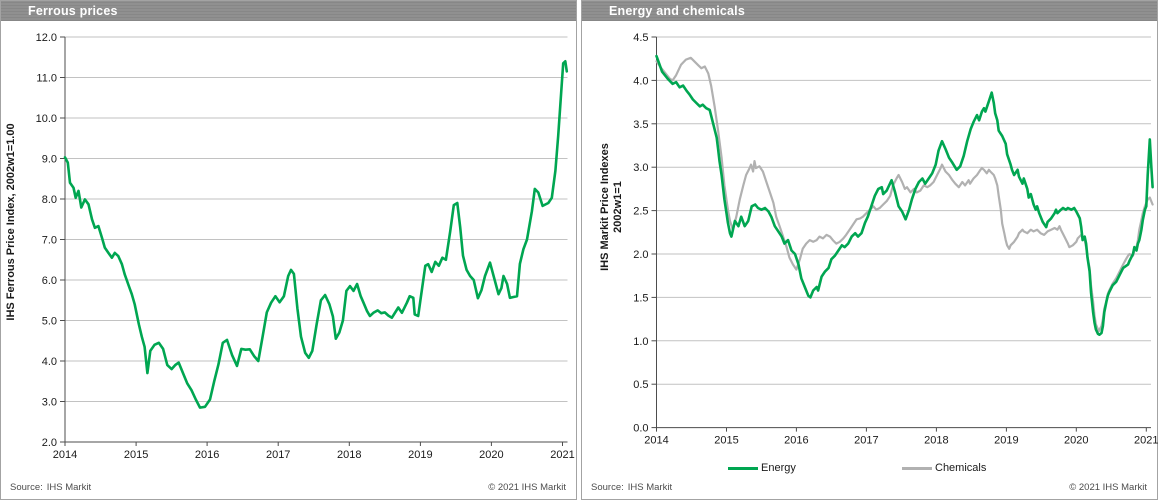 This screenshot has height=500, width=1158. What do you see at coordinates (49, 200) in the screenshot?
I see `y-tick-label: 8.0` at bounding box center [49, 200].